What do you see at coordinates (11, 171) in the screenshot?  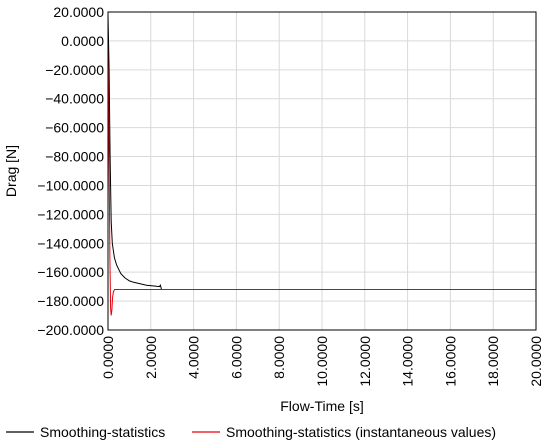 I see `y-axis-title: Drag [N]` at bounding box center [11, 171].